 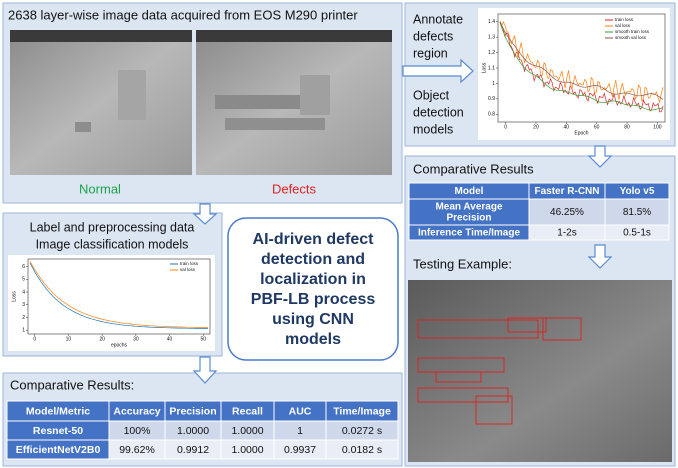 What do you see at coordinates (313, 279) in the screenshot?
I see `center-text: localization in` at bounding box center [313, 279].